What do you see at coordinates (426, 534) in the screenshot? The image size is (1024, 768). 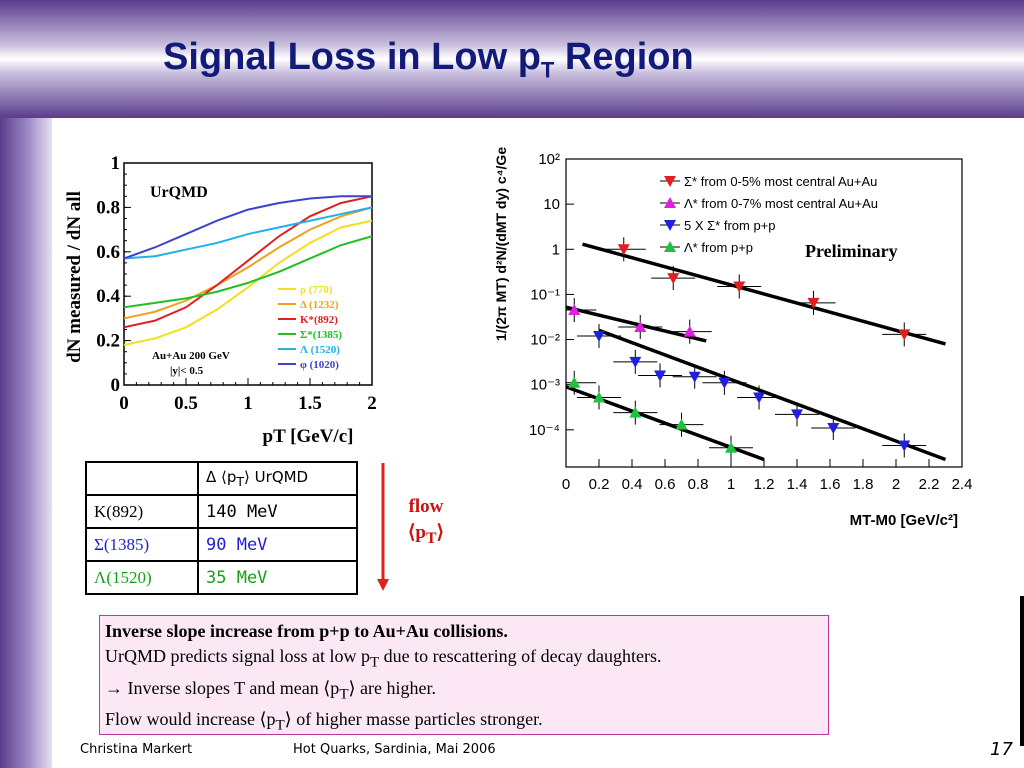 I see `flow-label-line2: ⟨pT⟩` at bounding box center [426, 534].